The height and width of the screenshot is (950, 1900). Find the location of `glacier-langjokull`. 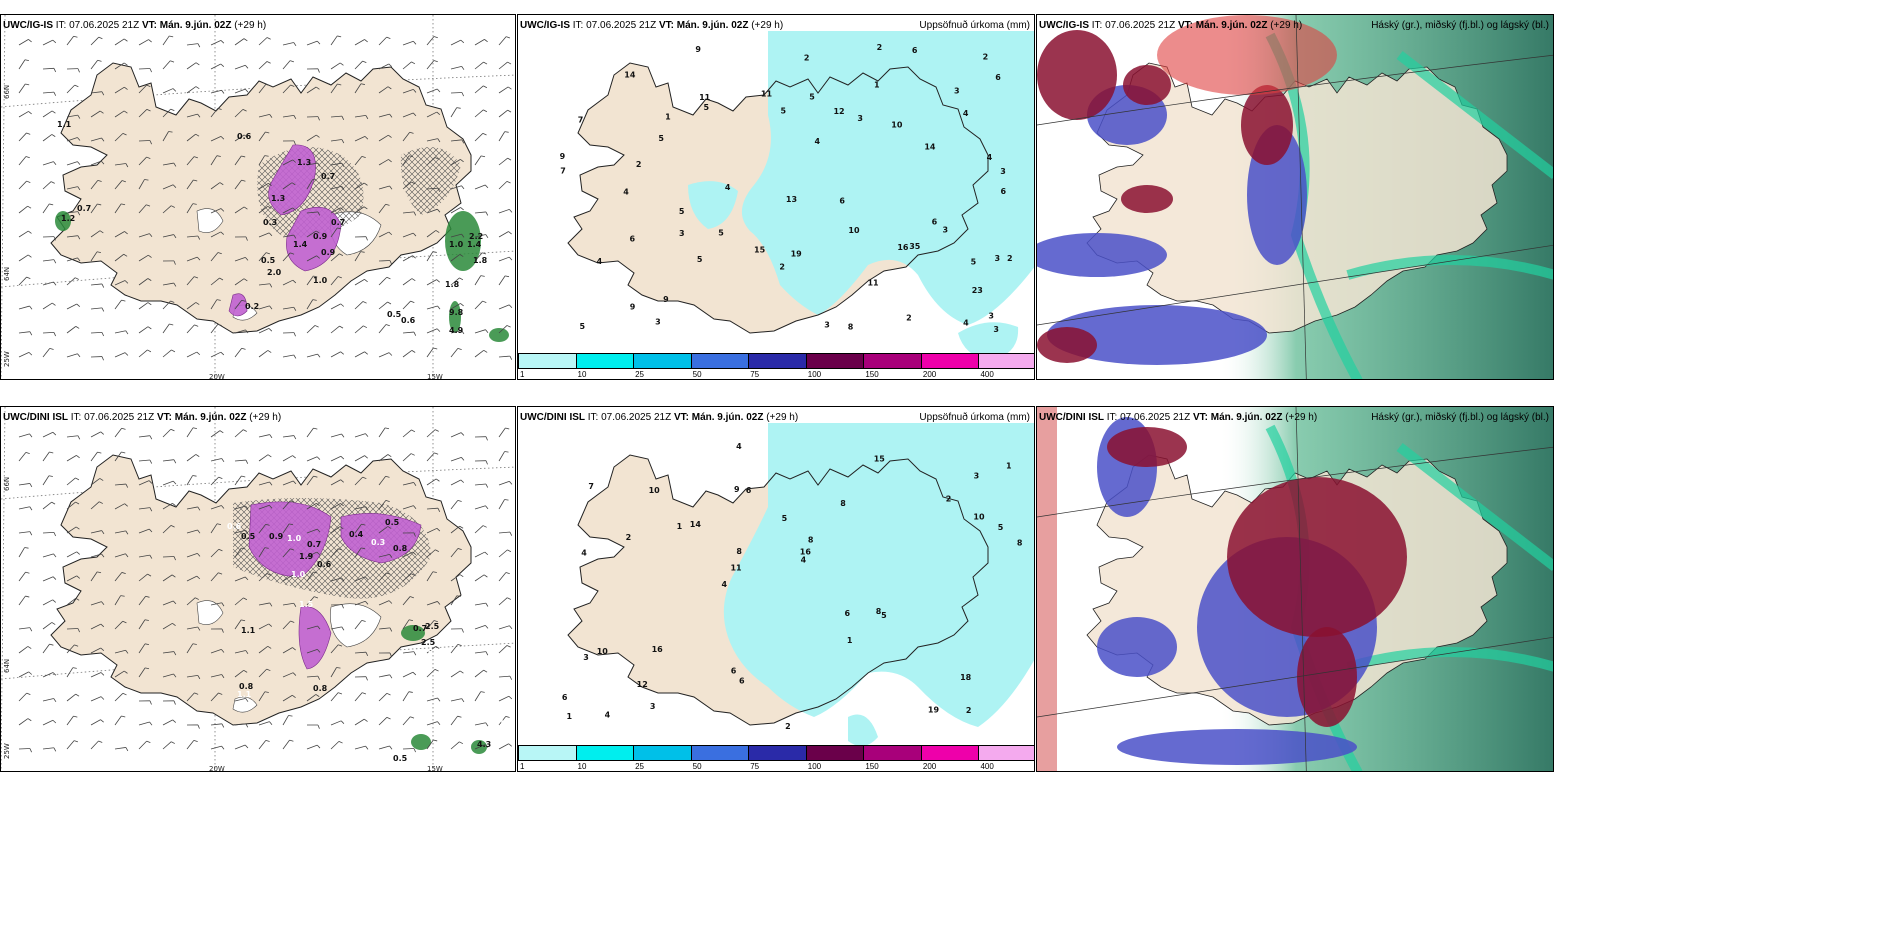

glacier-langjokull is located at coordinates (210, 612).